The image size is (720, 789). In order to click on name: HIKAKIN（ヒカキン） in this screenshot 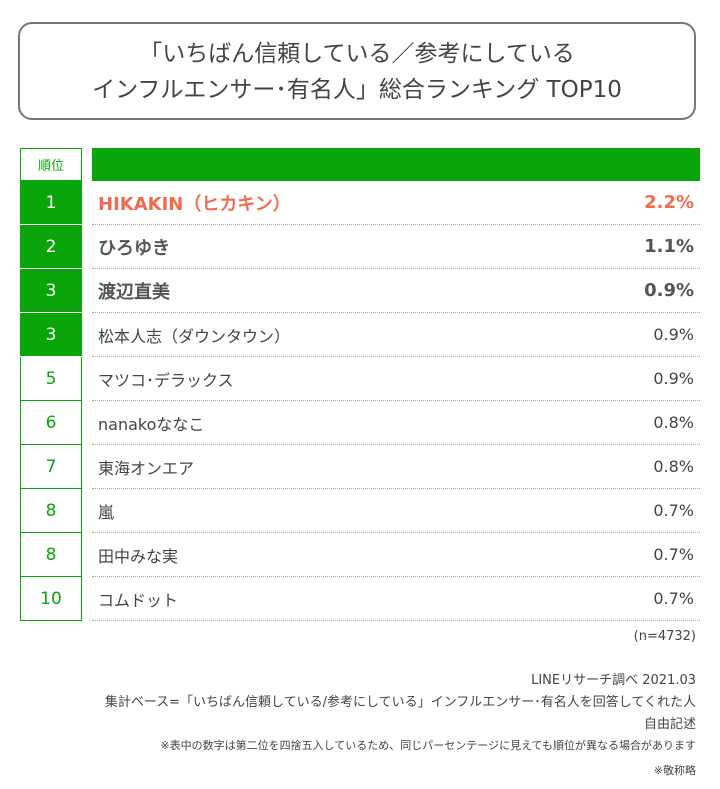, I will do `click(194, 204)`.